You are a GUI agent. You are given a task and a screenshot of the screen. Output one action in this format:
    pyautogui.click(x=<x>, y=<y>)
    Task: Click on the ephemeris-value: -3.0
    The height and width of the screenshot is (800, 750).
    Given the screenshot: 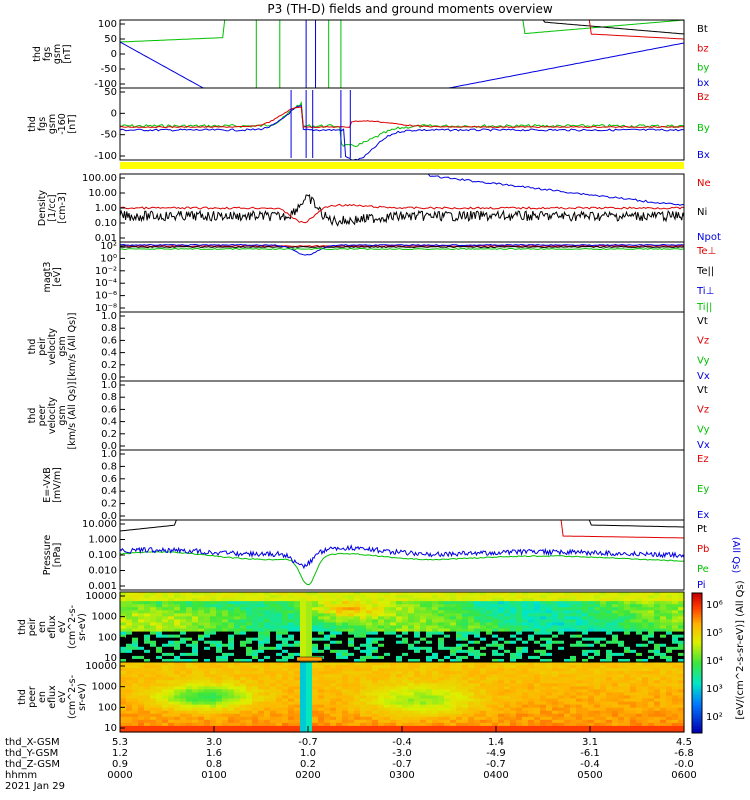 What is the action you would take?
    pyautogui.click(x=402, y=753)
    